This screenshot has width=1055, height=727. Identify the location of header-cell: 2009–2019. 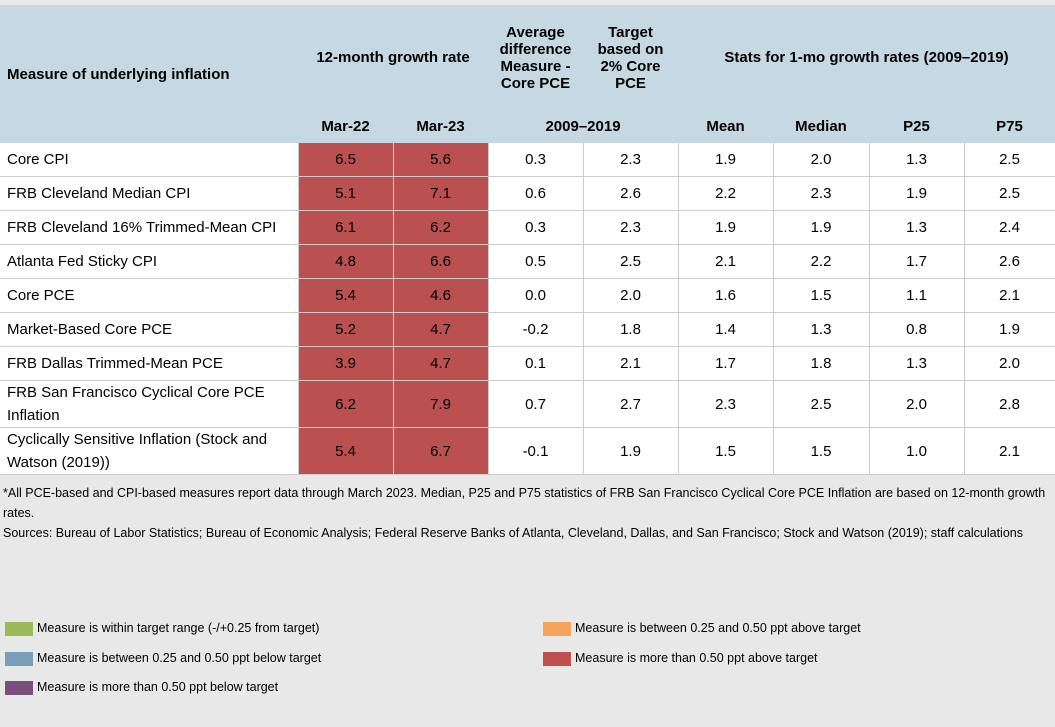
(583, 126).